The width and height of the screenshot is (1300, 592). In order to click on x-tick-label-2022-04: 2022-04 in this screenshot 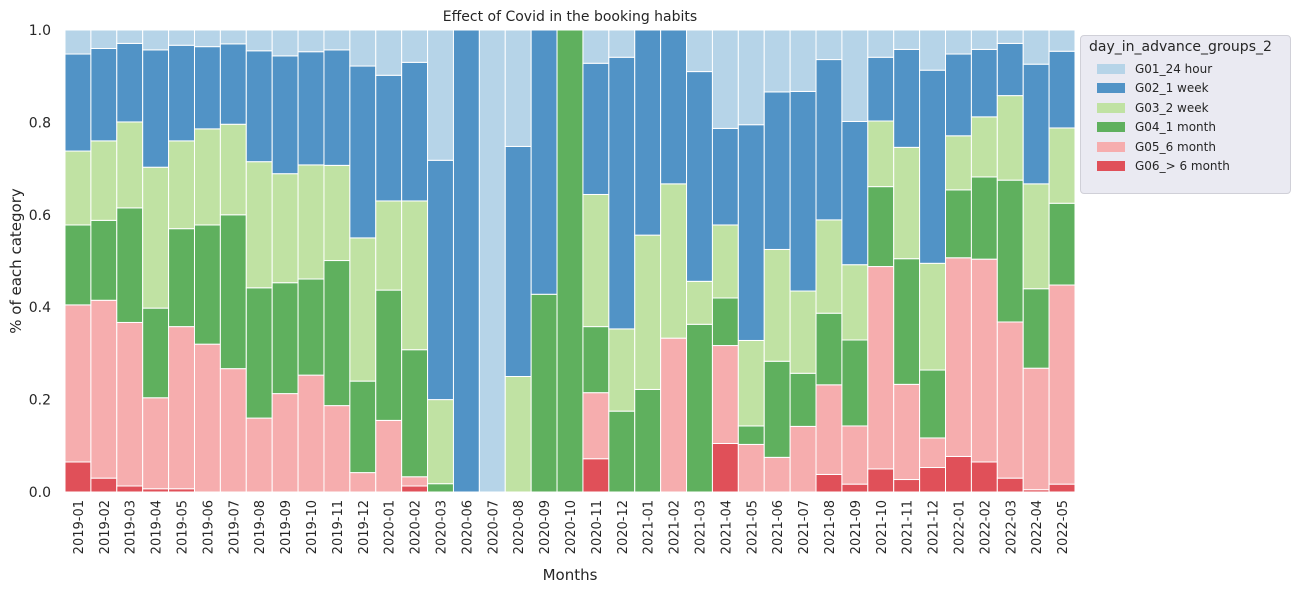, I will do `click(1037, 527)`.